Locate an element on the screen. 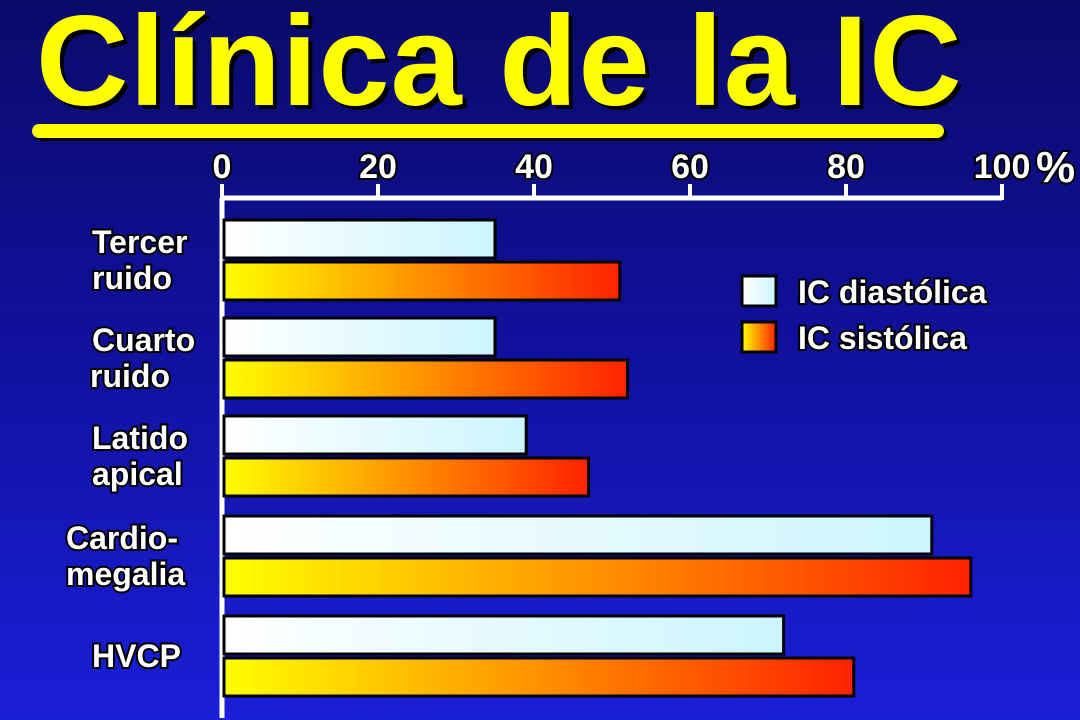 Image resolution: width=1080 pixels, height=720 pixels. category-label: Cuarto is located at coordinates (143, 340).